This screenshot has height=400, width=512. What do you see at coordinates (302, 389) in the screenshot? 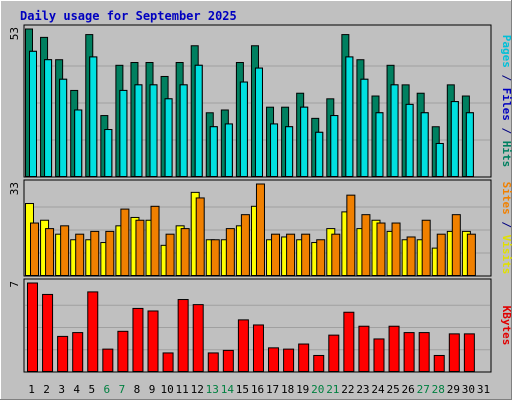
I see `day-label-19: 19` at bounding box center [302, 389].